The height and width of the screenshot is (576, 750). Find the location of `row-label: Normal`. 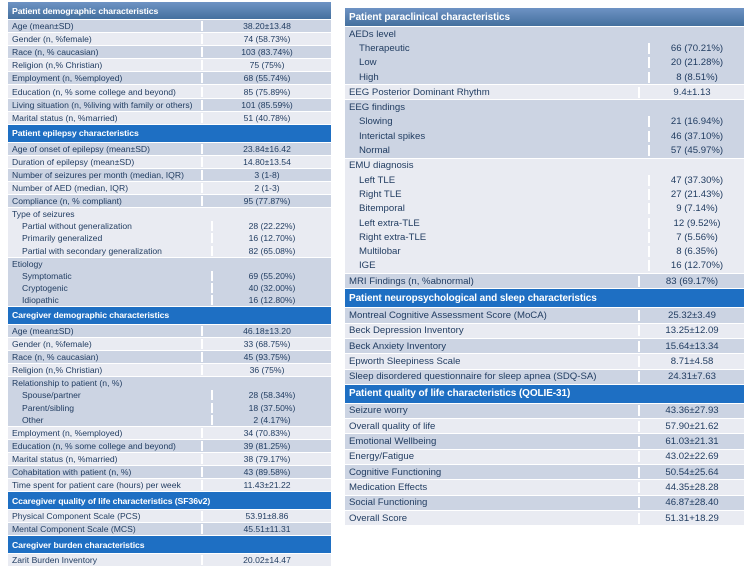

row-label: Normal is located at coordinates (374, 151).